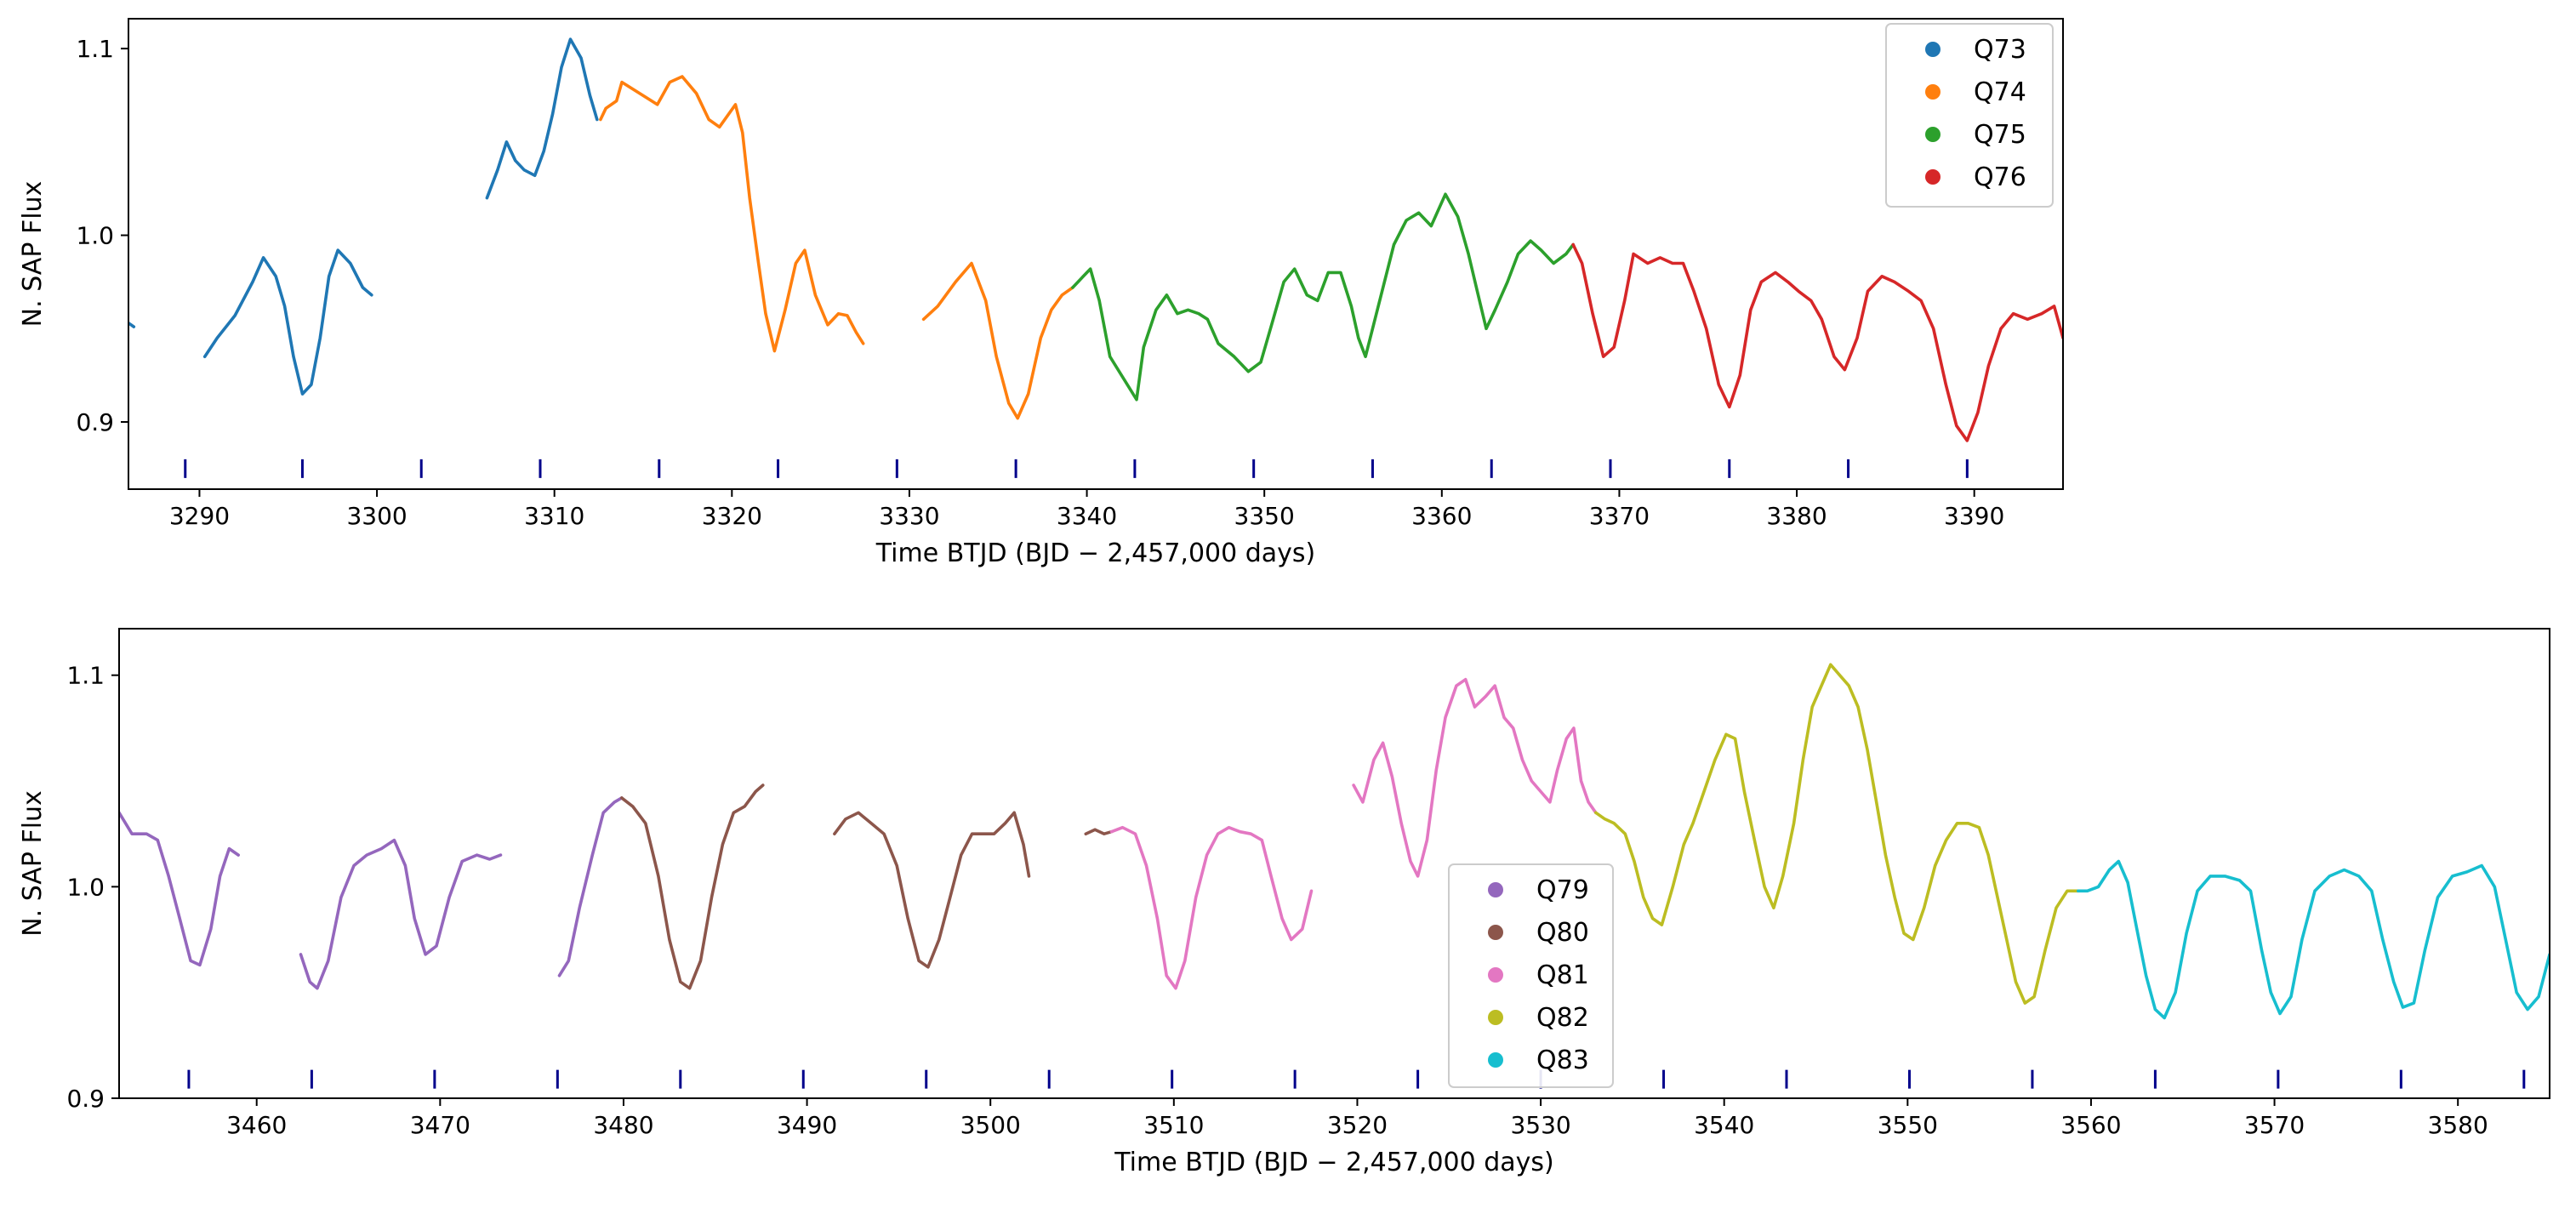 This screenshot has width=2576, height=1208. Describe the element at coordinates (909, 516) in the screenshot. I see `x-tick-label: 3330` at that location.